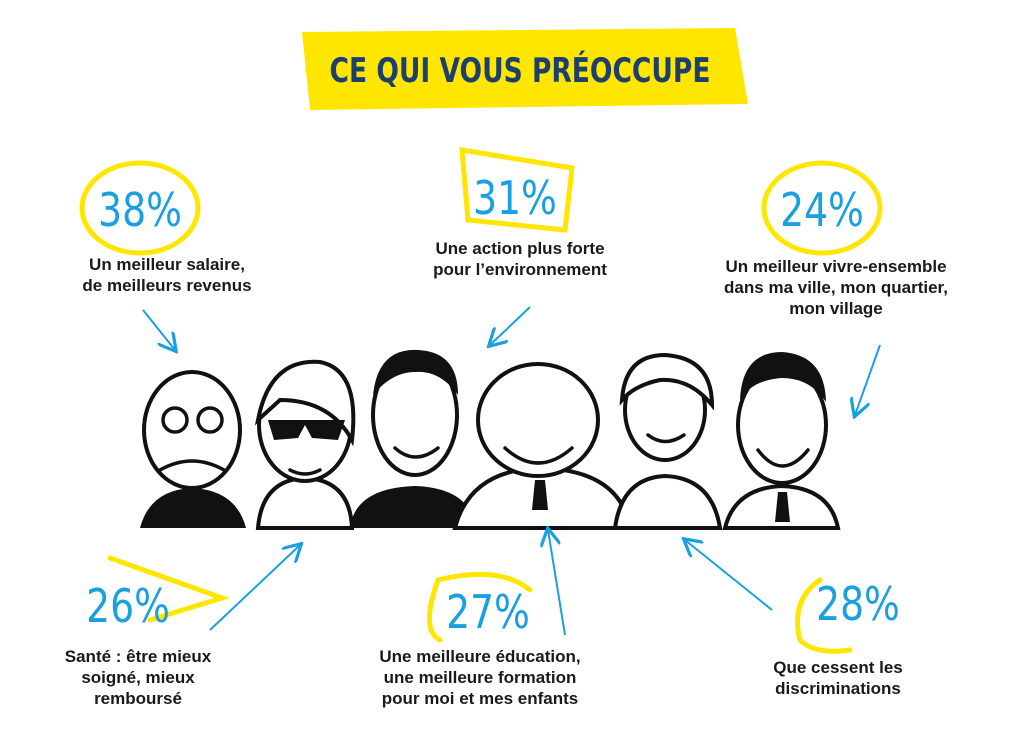 The width and height of the screenshot is (1032, 740). Describe the element at coordinates (488, 612) in the screenshot. I see `percentage: 27%` at that location.